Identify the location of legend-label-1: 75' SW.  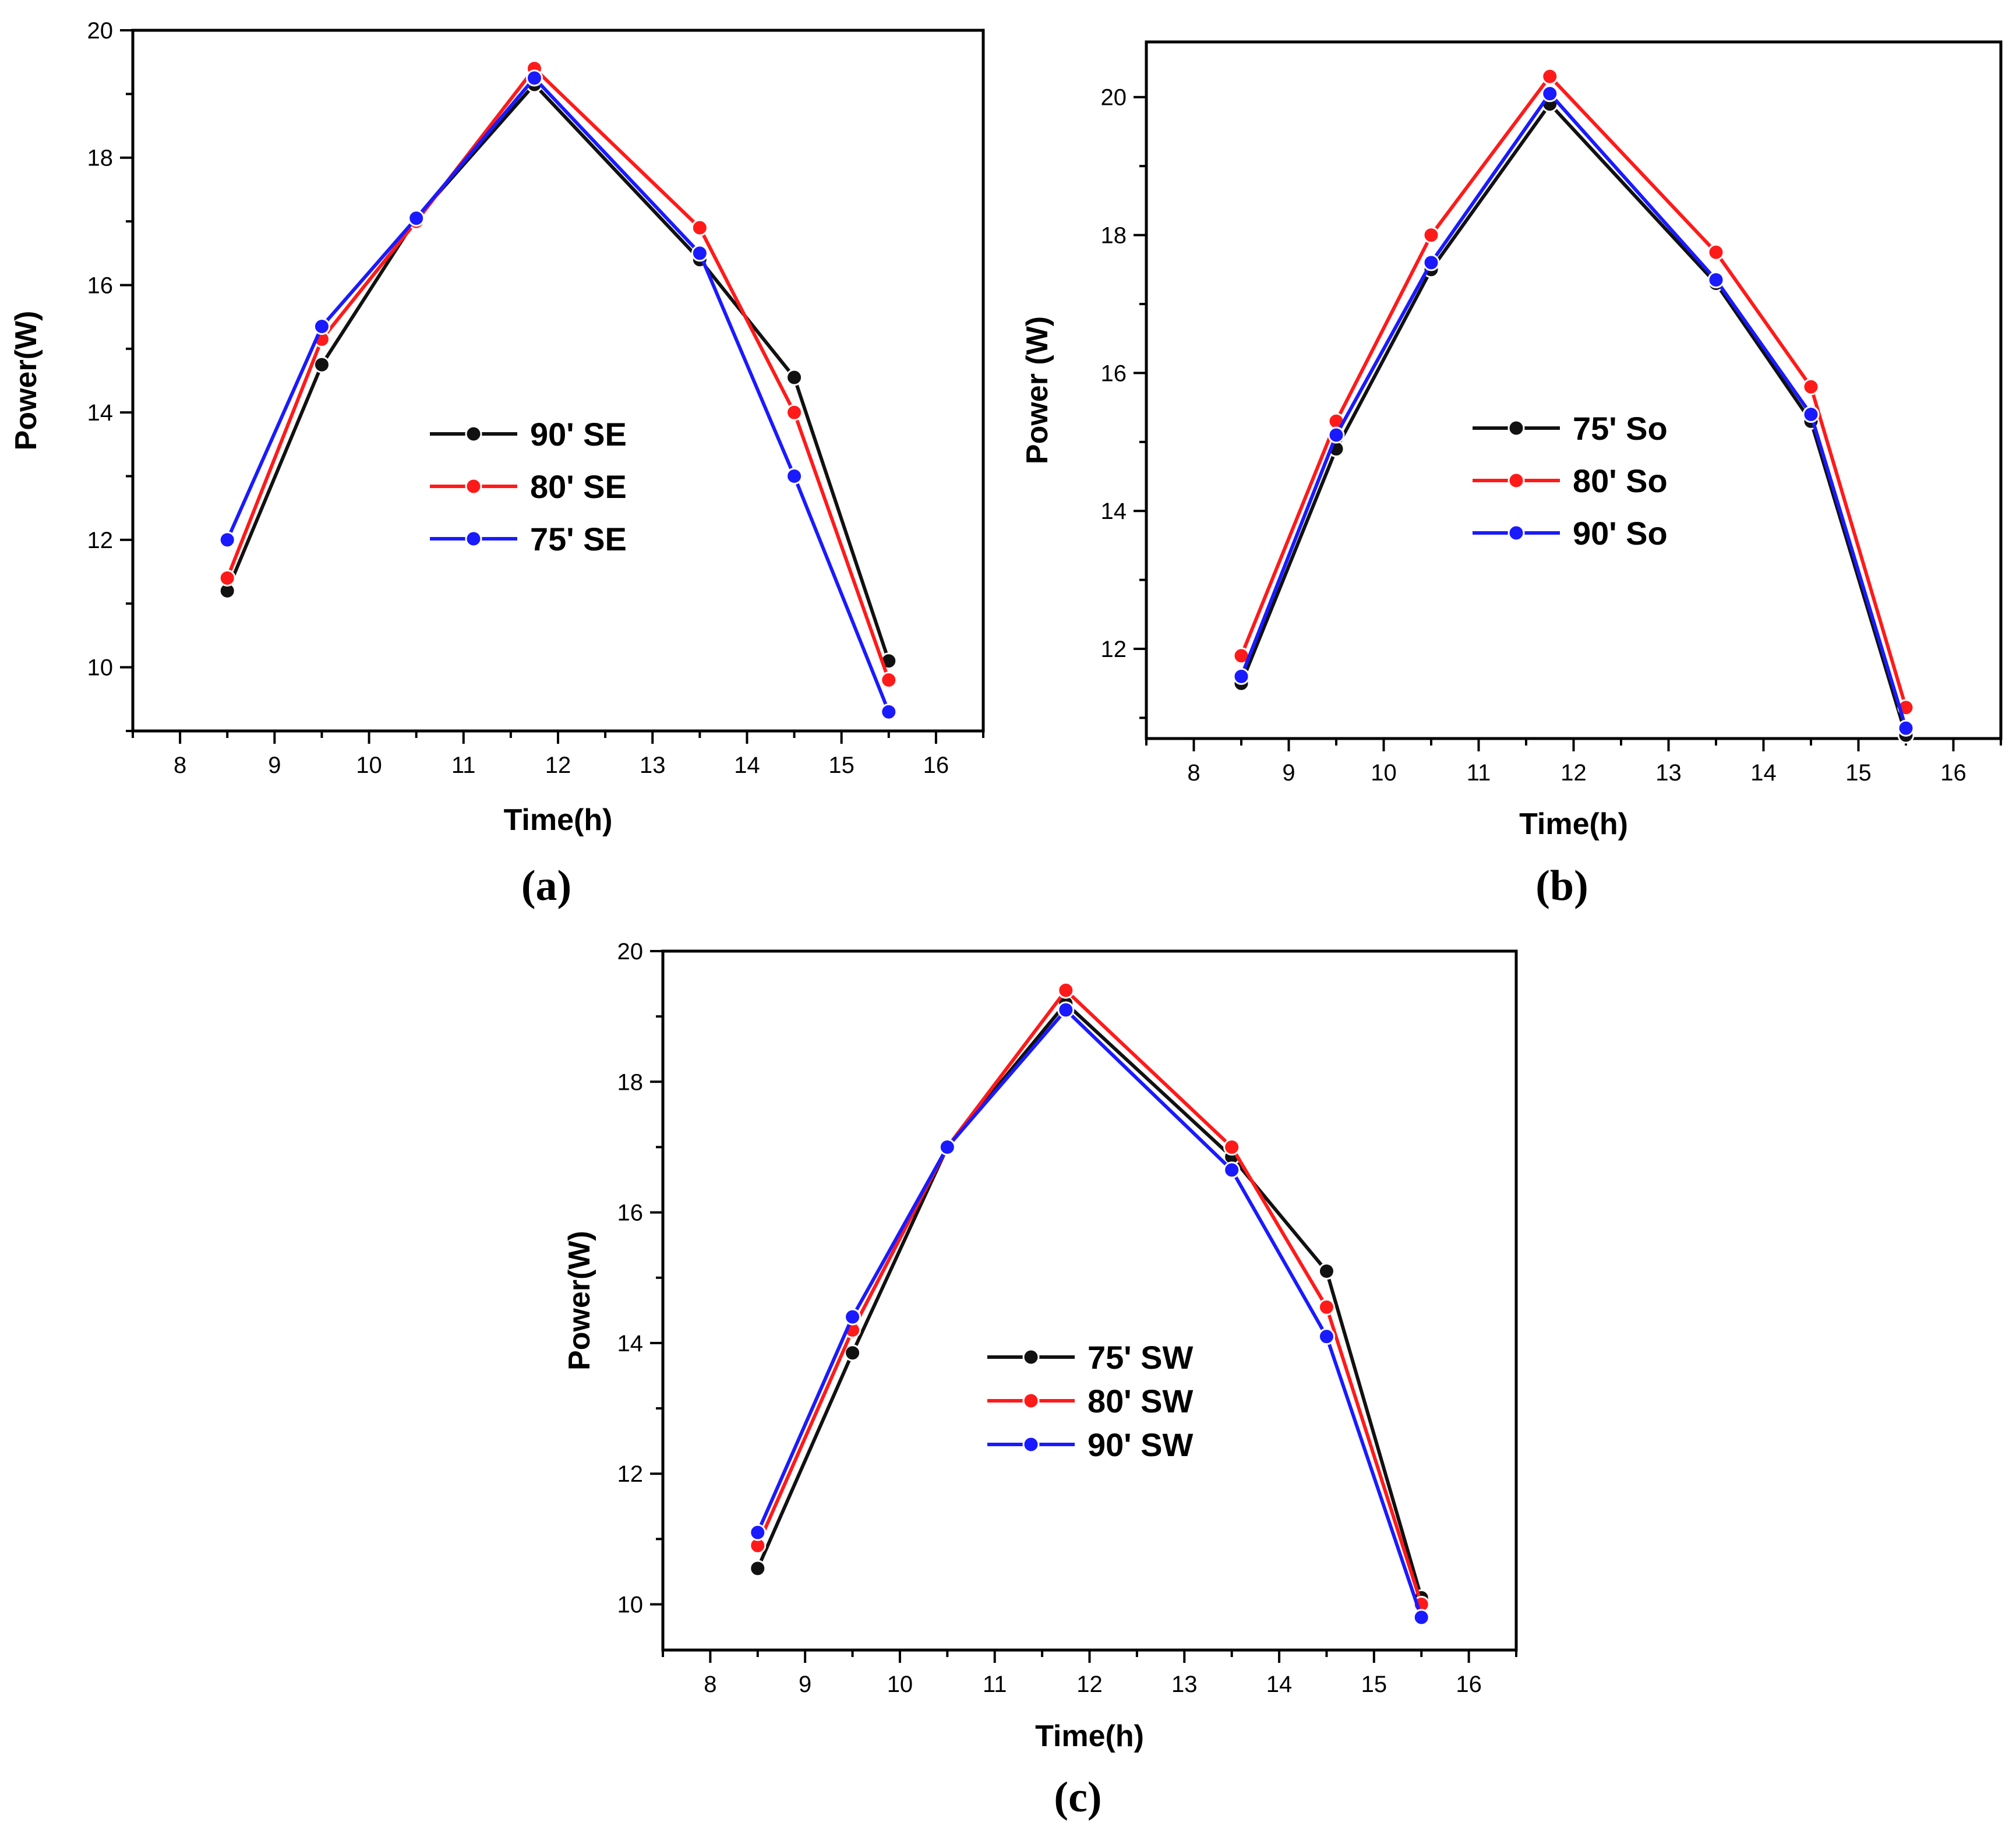
(1141, 1357).